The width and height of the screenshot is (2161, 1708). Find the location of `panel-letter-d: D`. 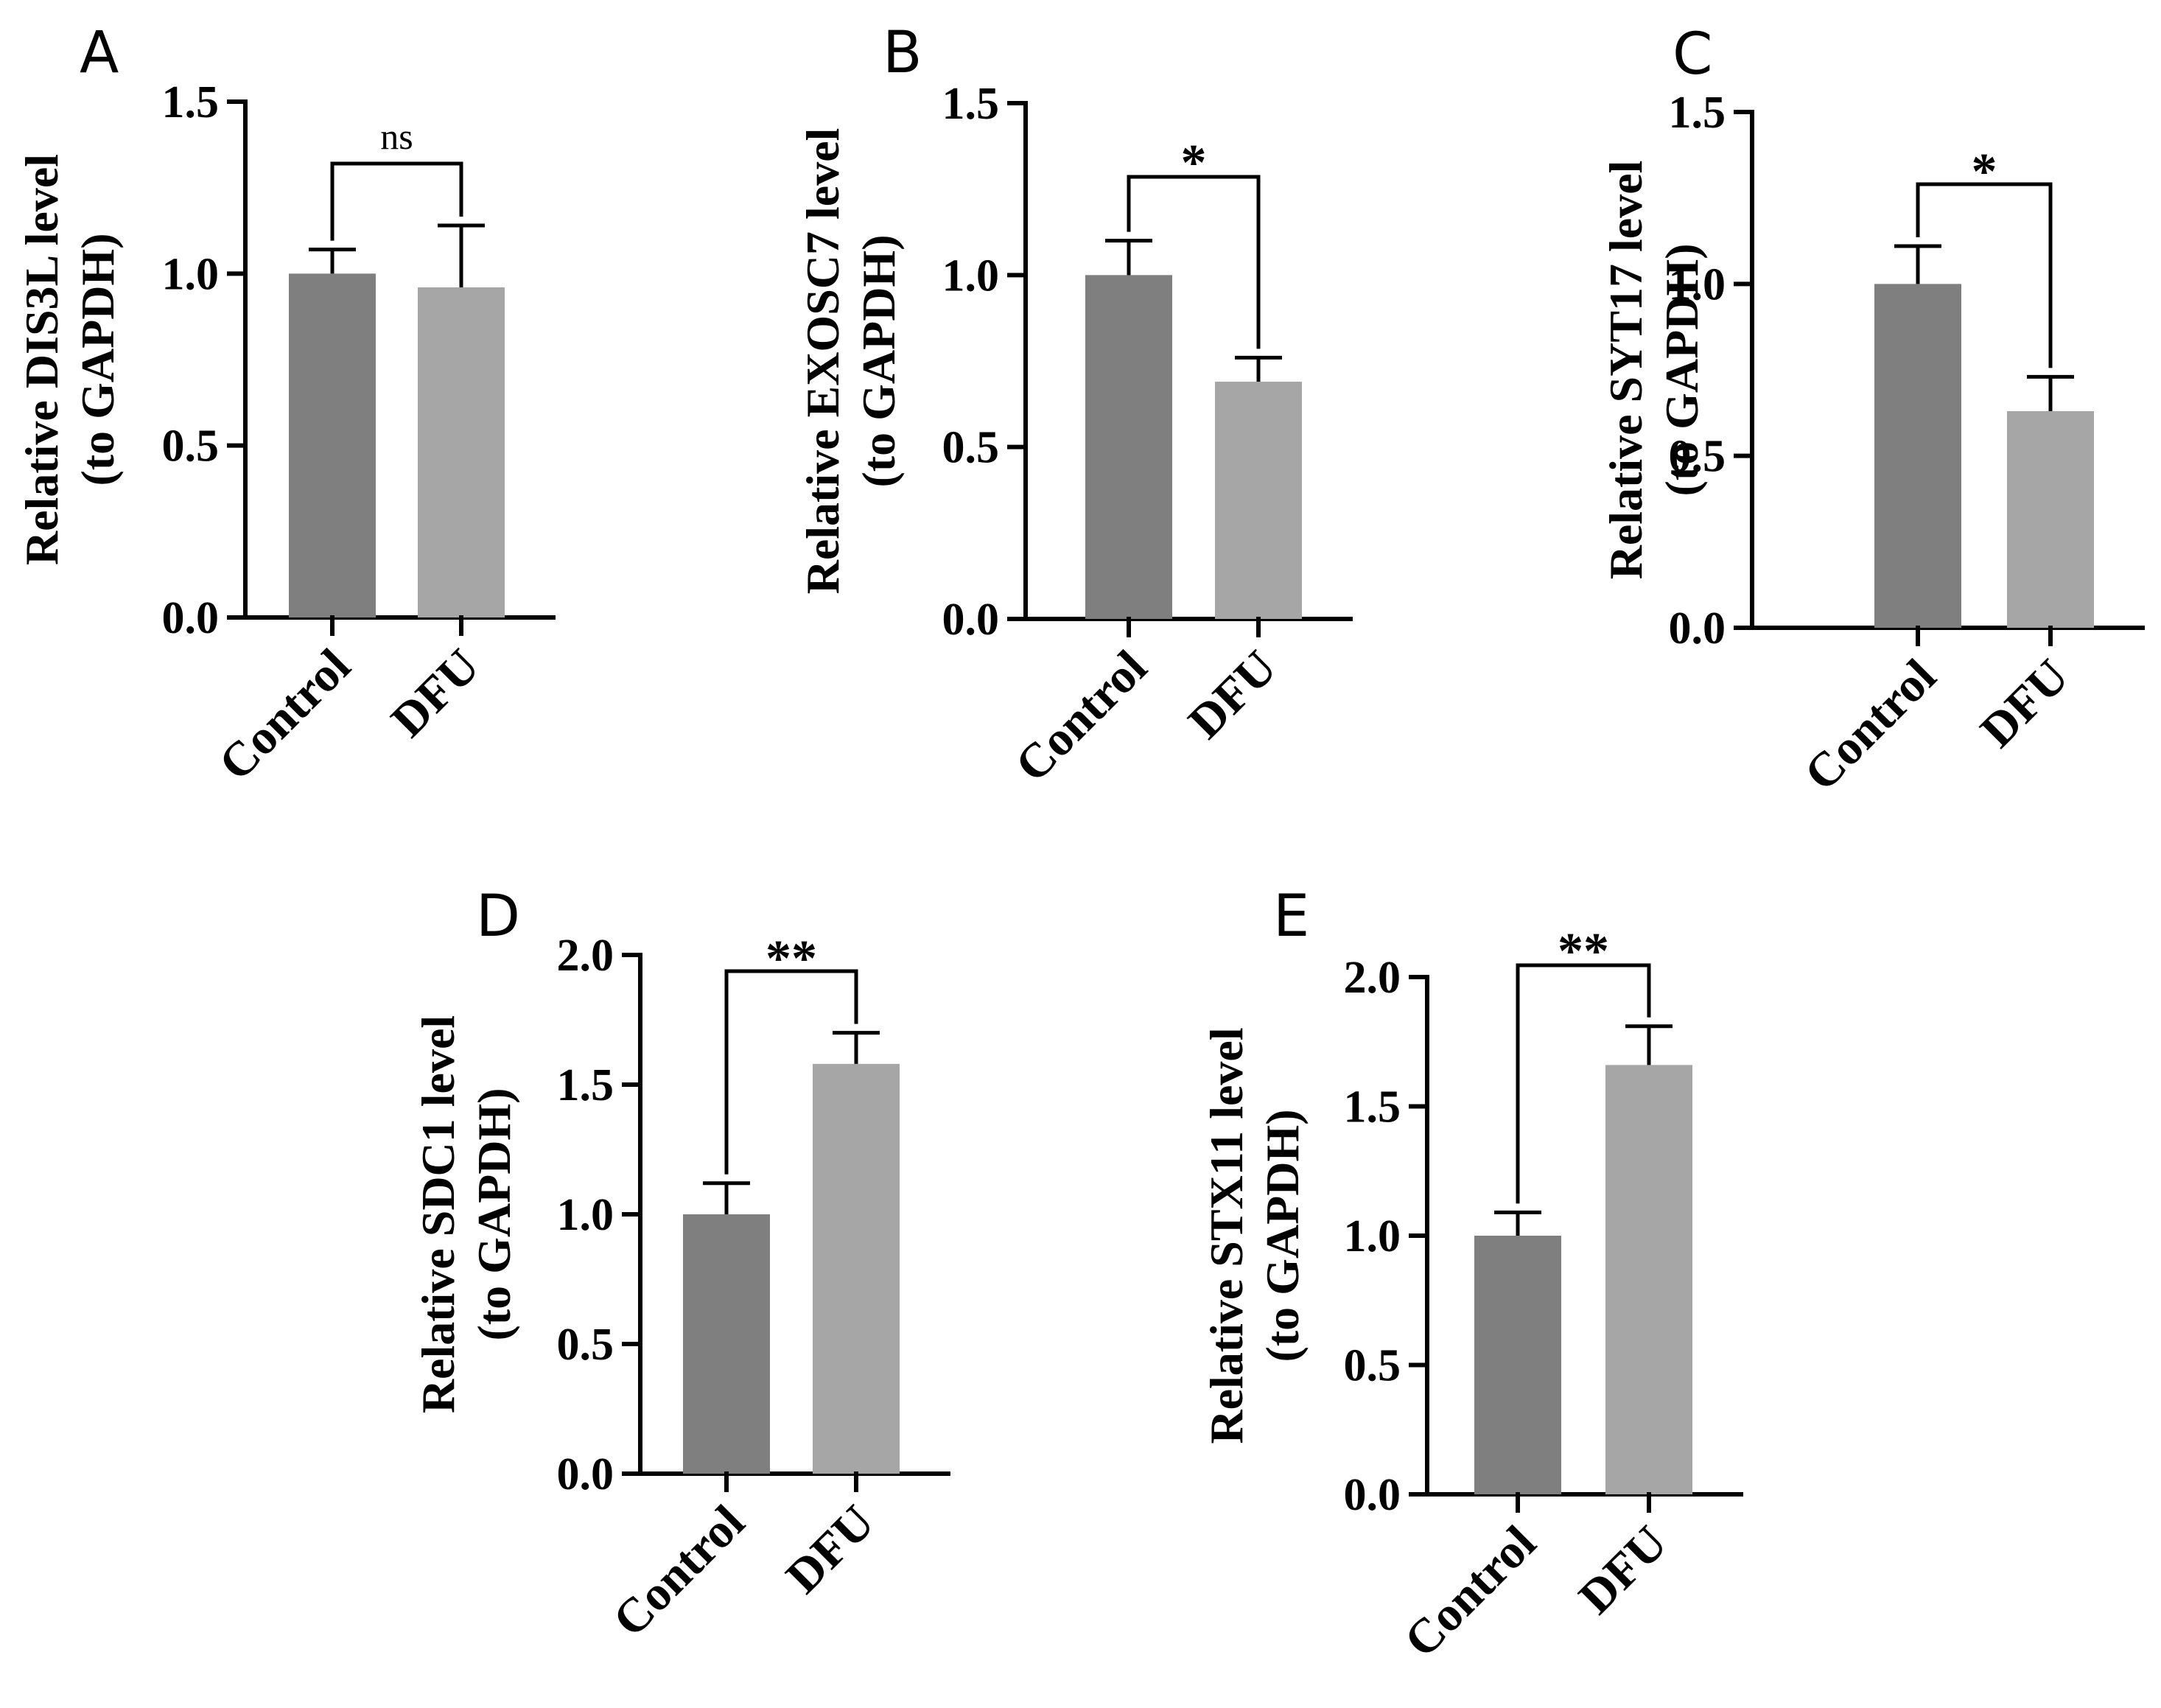

panel-letter-d: D is located at coordinates (498, 916).